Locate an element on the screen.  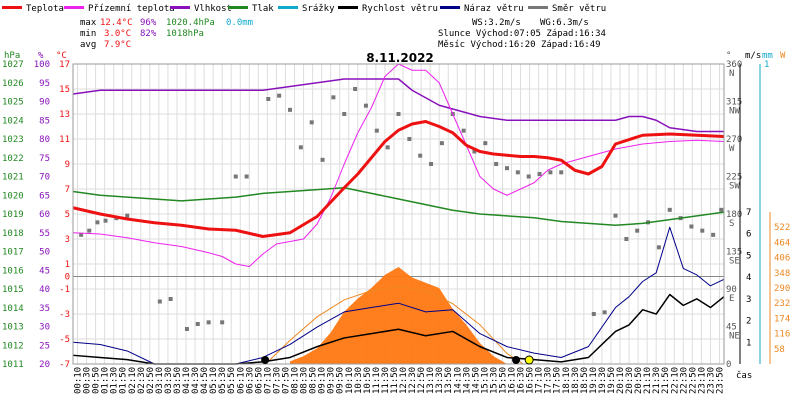
info-ws: WS:3.2m/s is located at coordinates (496, 23).